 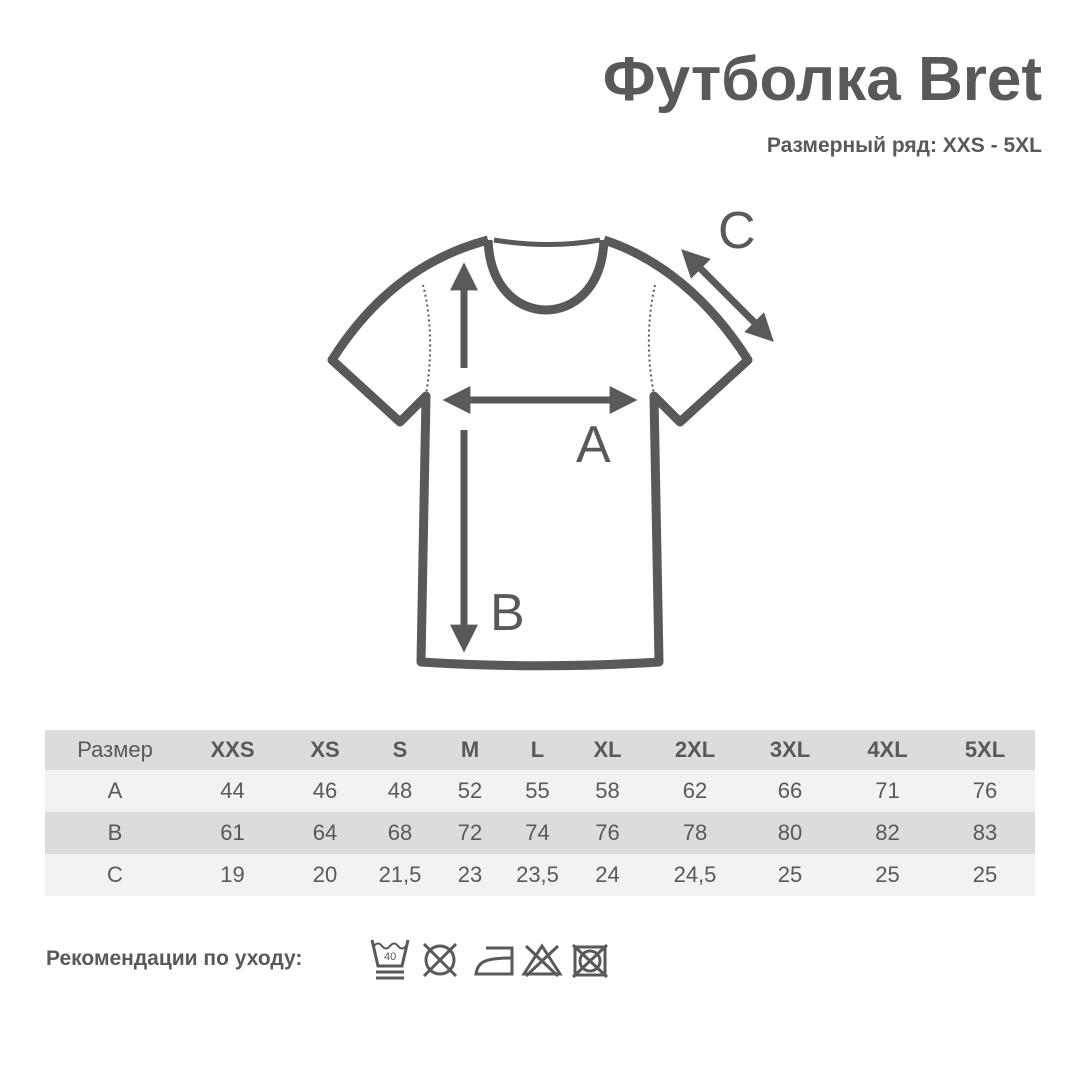 I want to click on table-row: B 61 64 68 72 74 76 78 80 82 83, so click(x=540, y=833).